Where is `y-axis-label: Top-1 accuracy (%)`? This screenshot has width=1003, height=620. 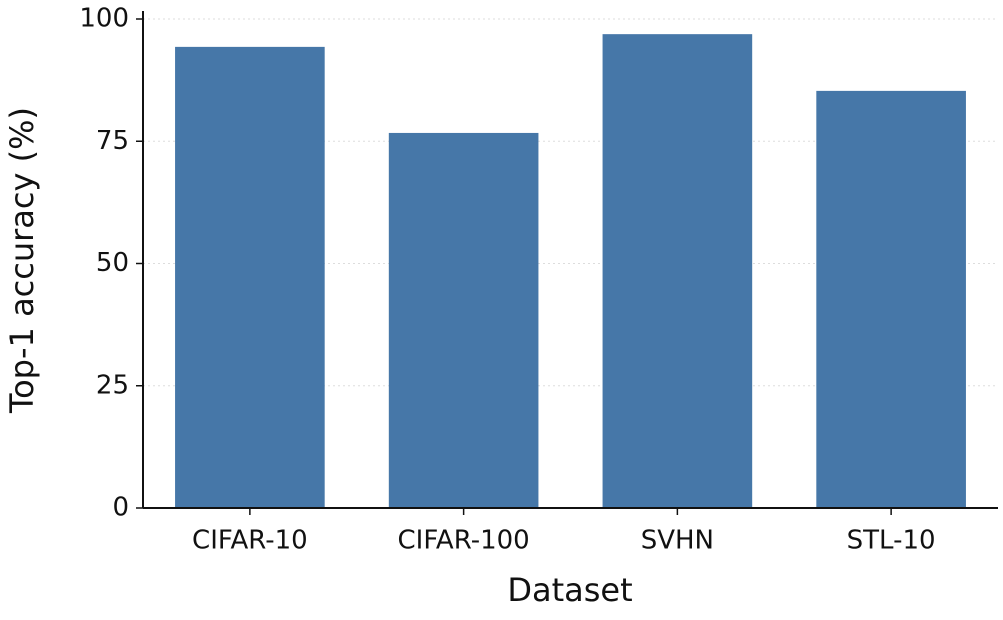 y-axis-label: Top-1 accuracy (%) is located at coordinates (22, 260).